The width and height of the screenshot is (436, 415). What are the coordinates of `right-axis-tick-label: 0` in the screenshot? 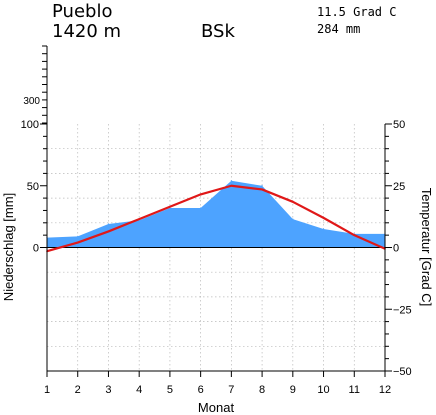 It's located at (396, 249).